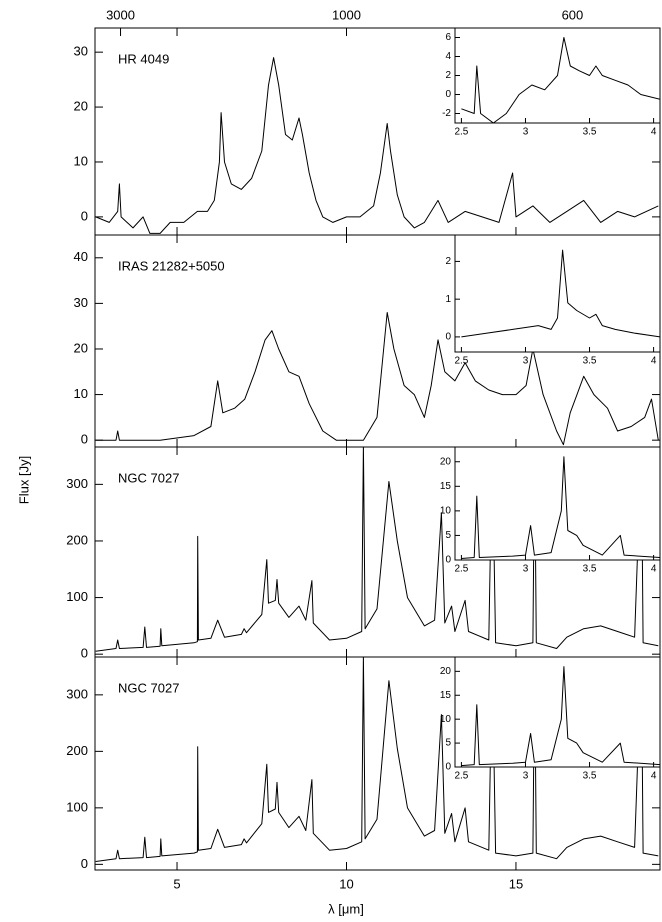 The width and height of the screenshot is (662, 922). I want to click on inset-y-tick-label: 6, so click(448, 37).